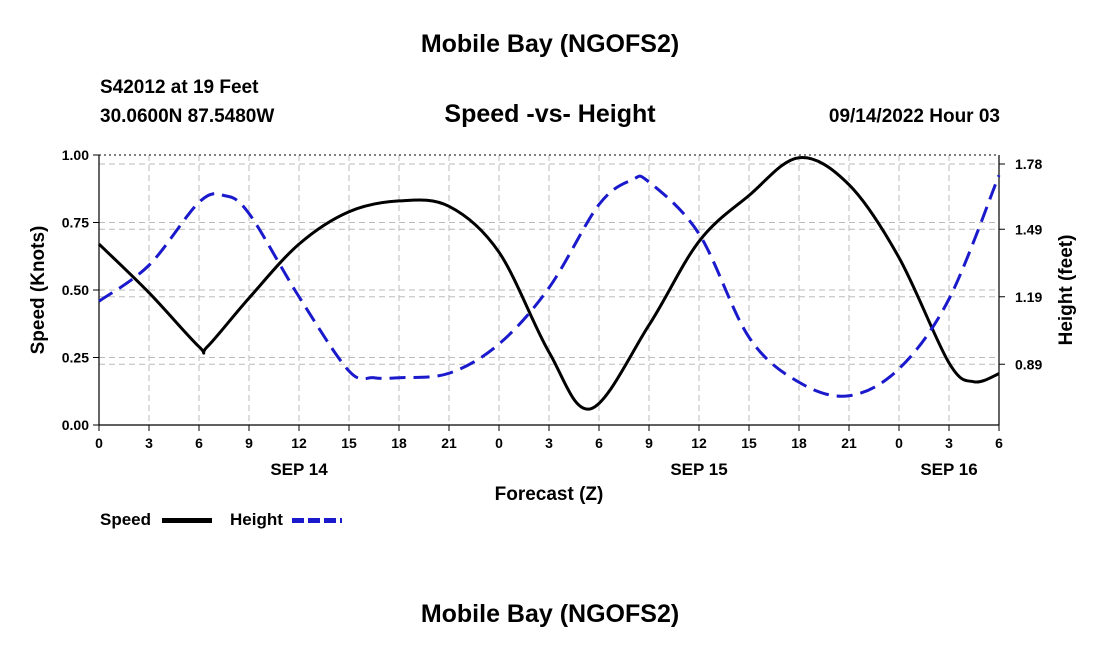 This screenshot has width=1100, height=650. What do you see at coordinates (698, 469) in the screenshot?
I see `date-label: SEP 15` at bounding box center [698, 469].